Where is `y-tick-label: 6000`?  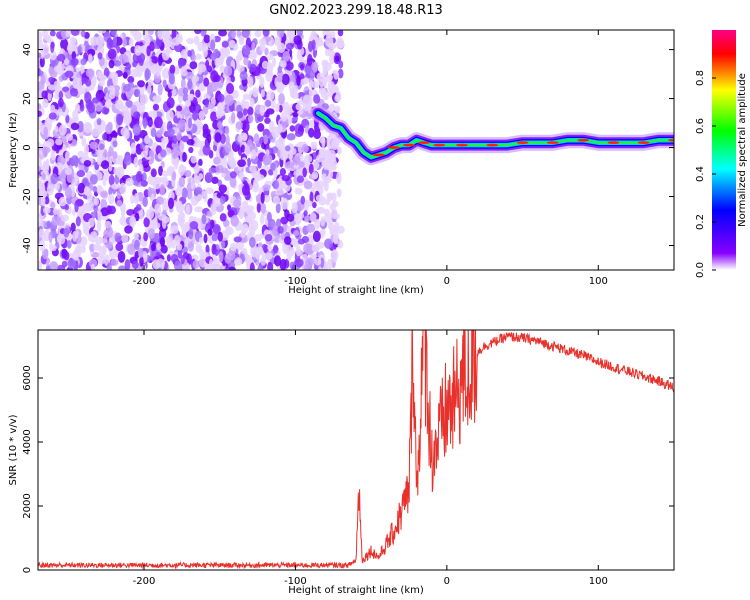 y-tick-label: 6000 is located at coordinates (27, 377).